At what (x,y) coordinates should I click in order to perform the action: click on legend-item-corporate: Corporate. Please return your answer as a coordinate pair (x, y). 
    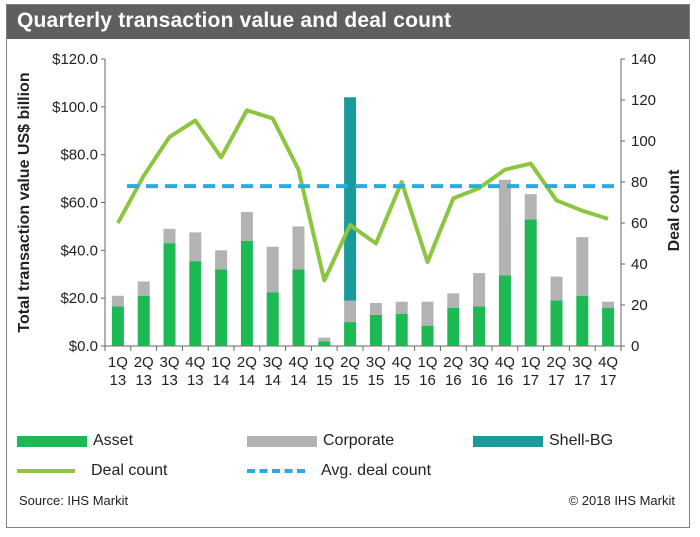
    Looking at the image, I should click on (320, 441).